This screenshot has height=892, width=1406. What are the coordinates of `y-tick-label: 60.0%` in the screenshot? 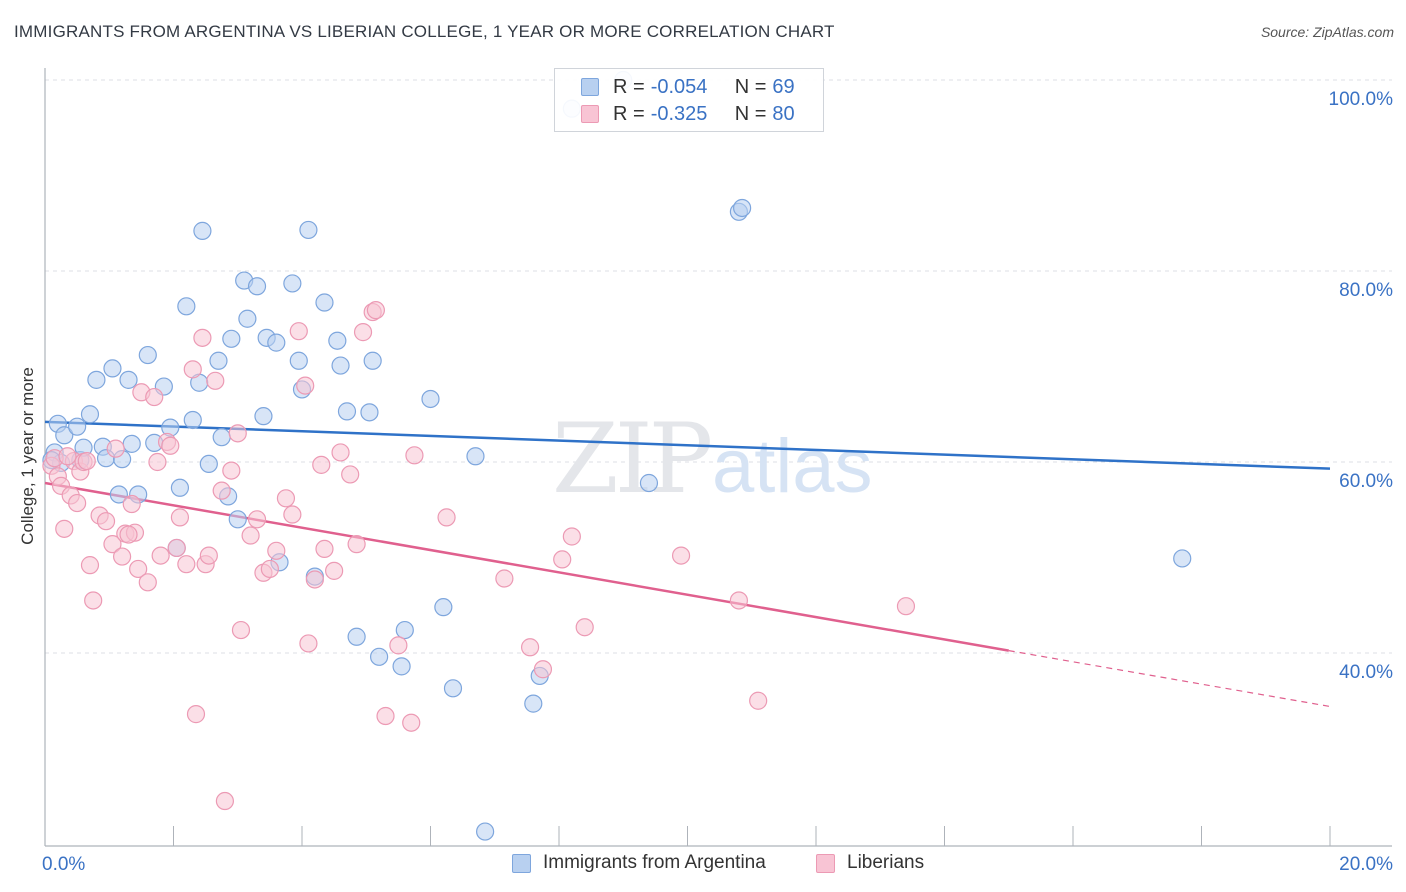 It's located at (1366, 481).